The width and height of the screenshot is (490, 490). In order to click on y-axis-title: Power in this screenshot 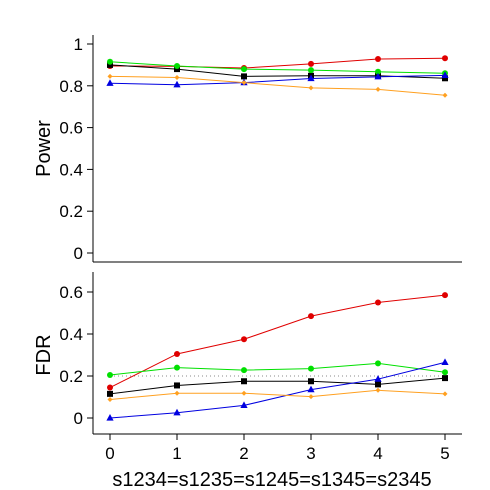, I will do `click(44, 148)`.